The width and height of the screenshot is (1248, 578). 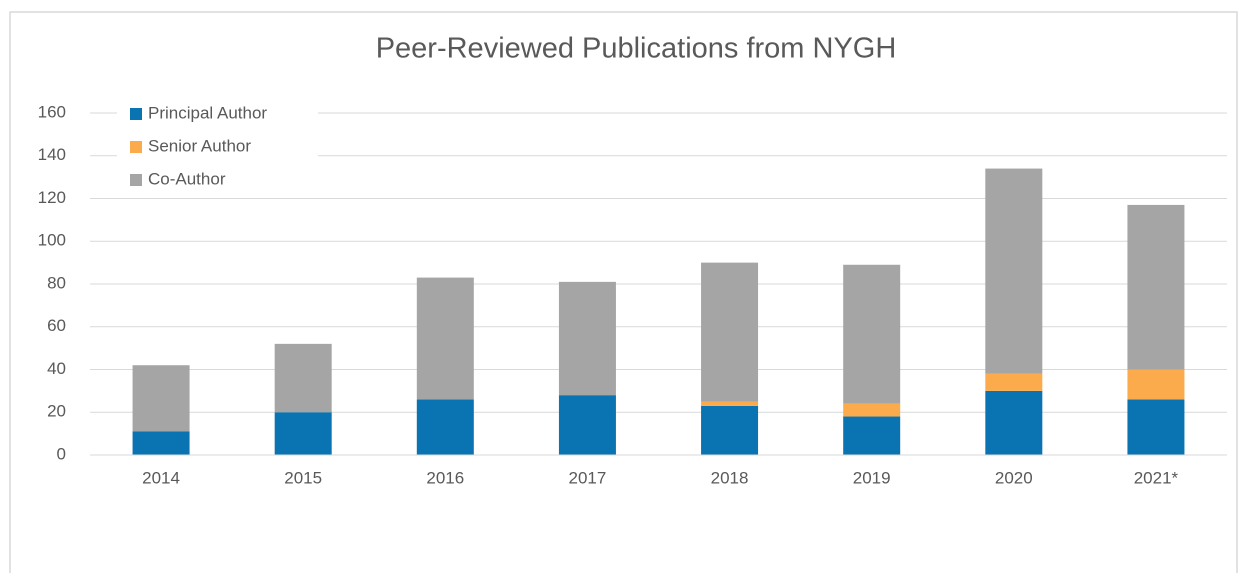 What do you see at coordinates (61, 453) in the screenshot?
I see `y-tick-label: 0` at bounding box center [61, 453].